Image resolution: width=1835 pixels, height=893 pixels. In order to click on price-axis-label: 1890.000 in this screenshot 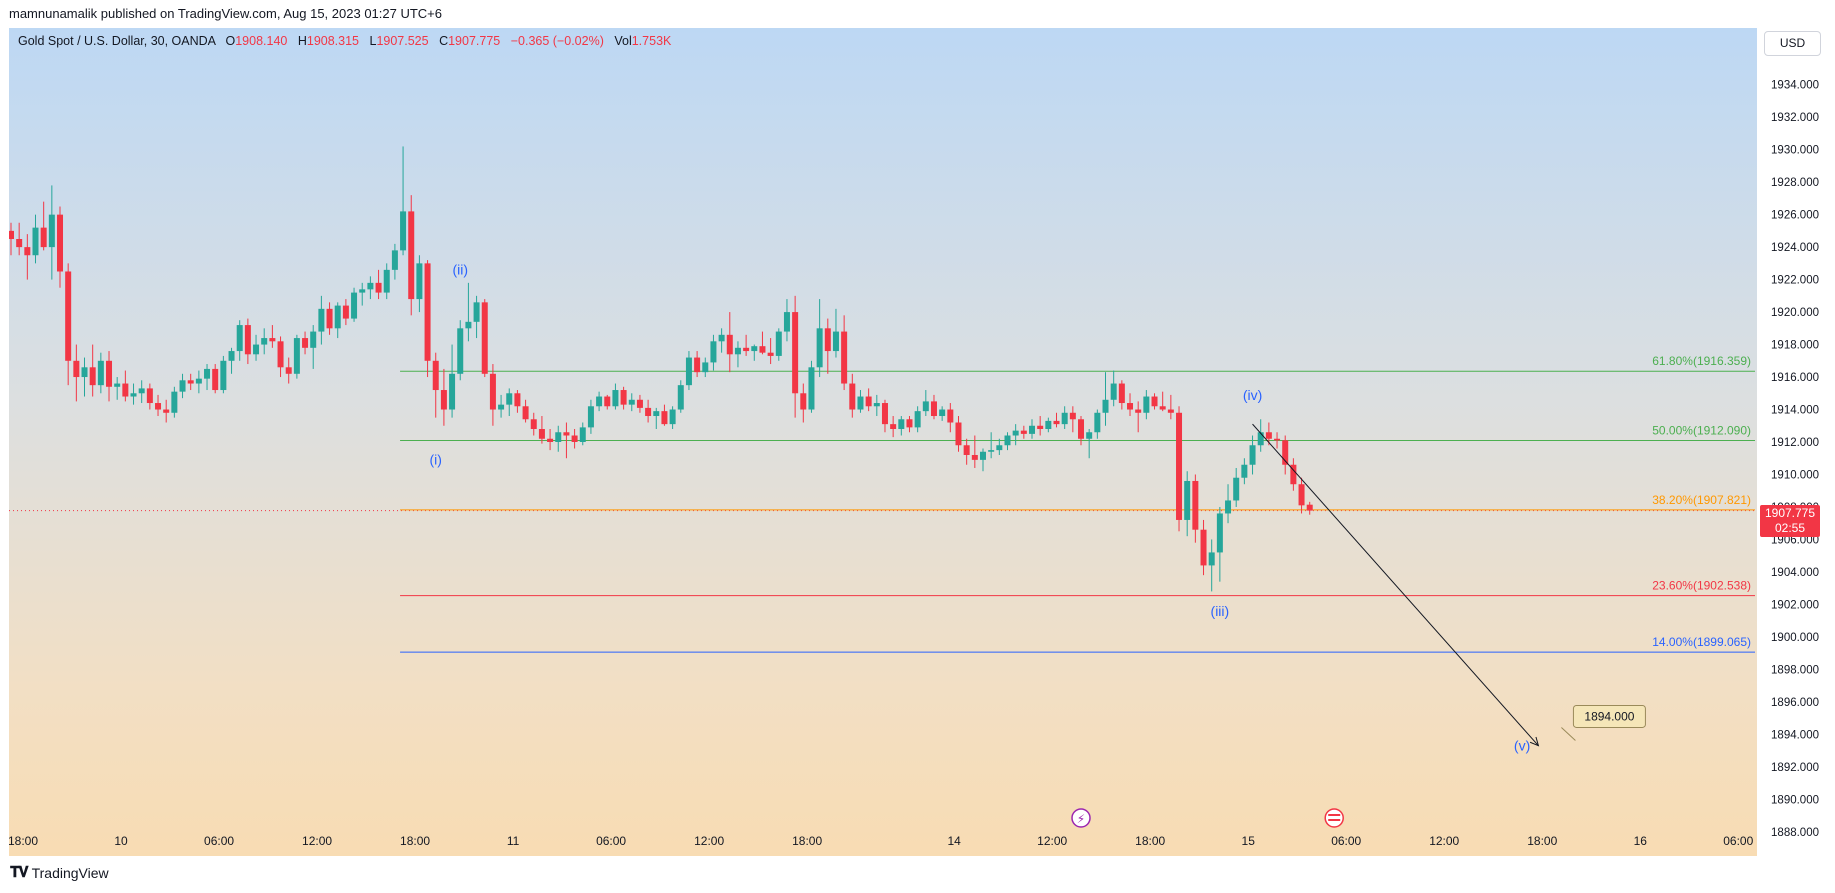, I will do `click(1795, 800)`.